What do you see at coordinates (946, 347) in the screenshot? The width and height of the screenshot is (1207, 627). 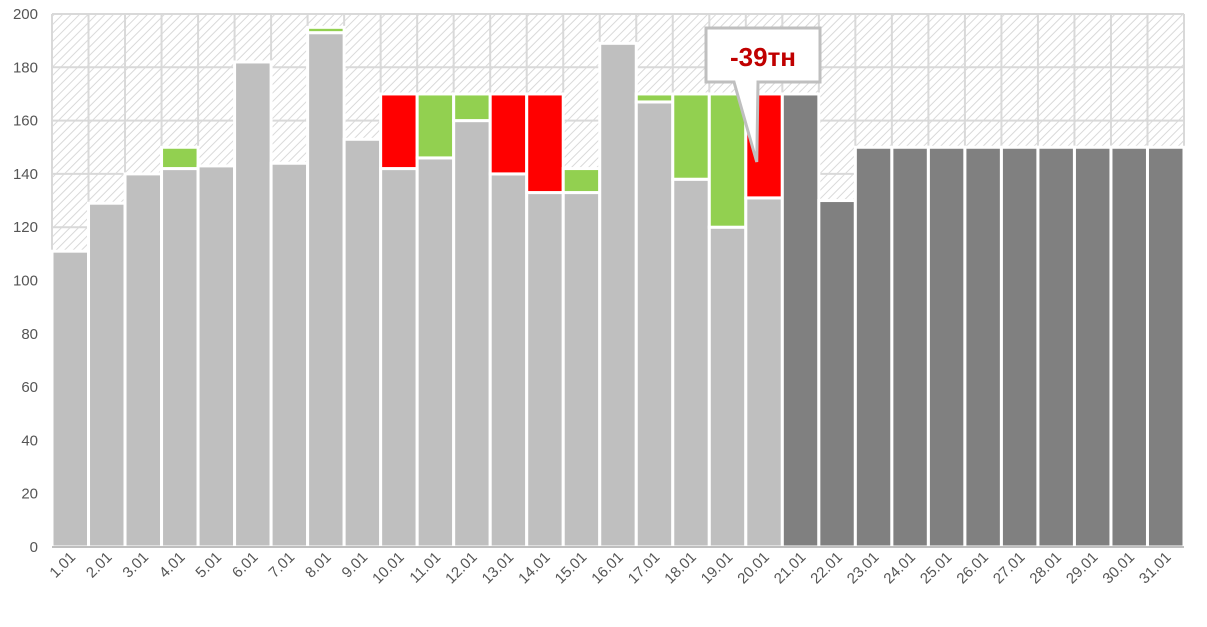 I see `bar-25.01-series-1` at bounding box center [946, 347].